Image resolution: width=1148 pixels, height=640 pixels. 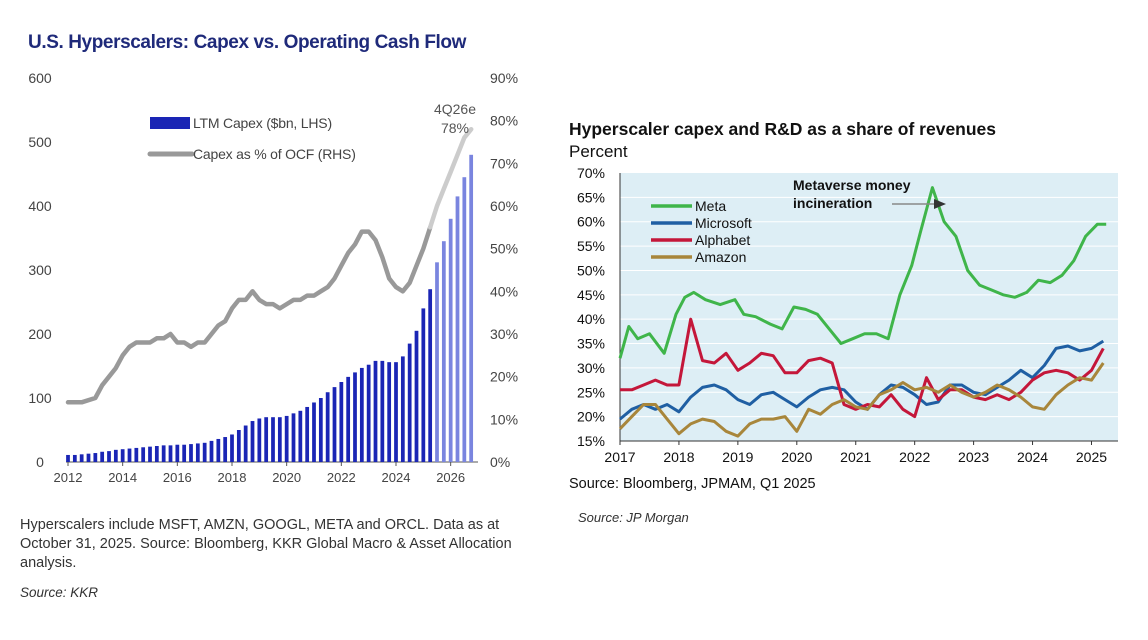 What do you see at coordinates (40, 206) in the screenshot?
I see `left-y-tick-label: 400` at bounding box center [40, 206].